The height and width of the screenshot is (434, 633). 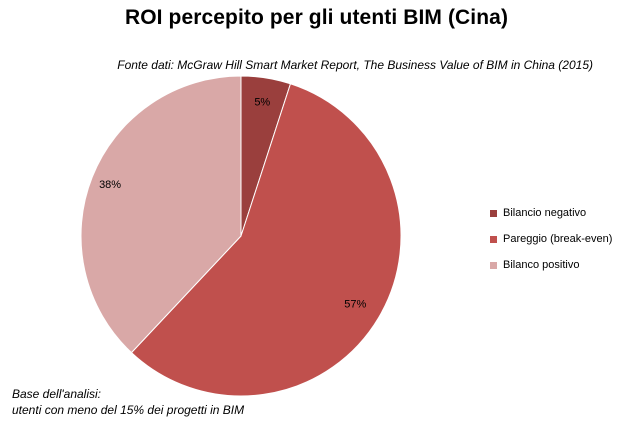 I want to click on legend-item-pareggio: Pareggio (break-even), so click(x=551, y=239).